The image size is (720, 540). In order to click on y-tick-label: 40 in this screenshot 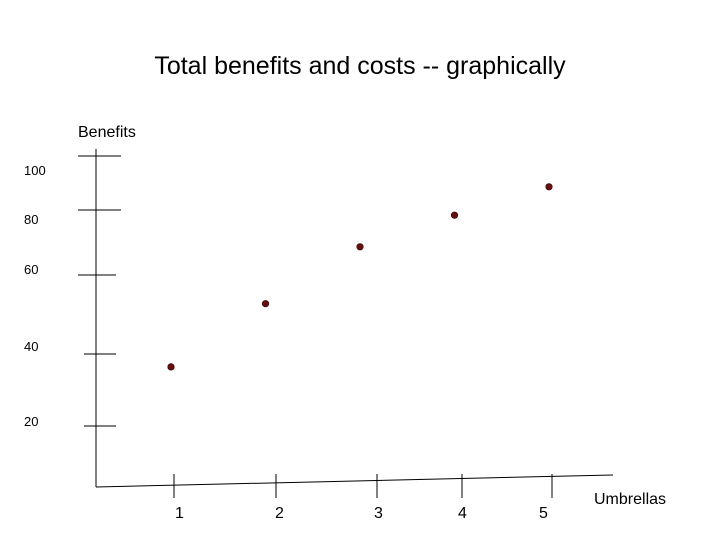, I will do `click(31, 346)`.